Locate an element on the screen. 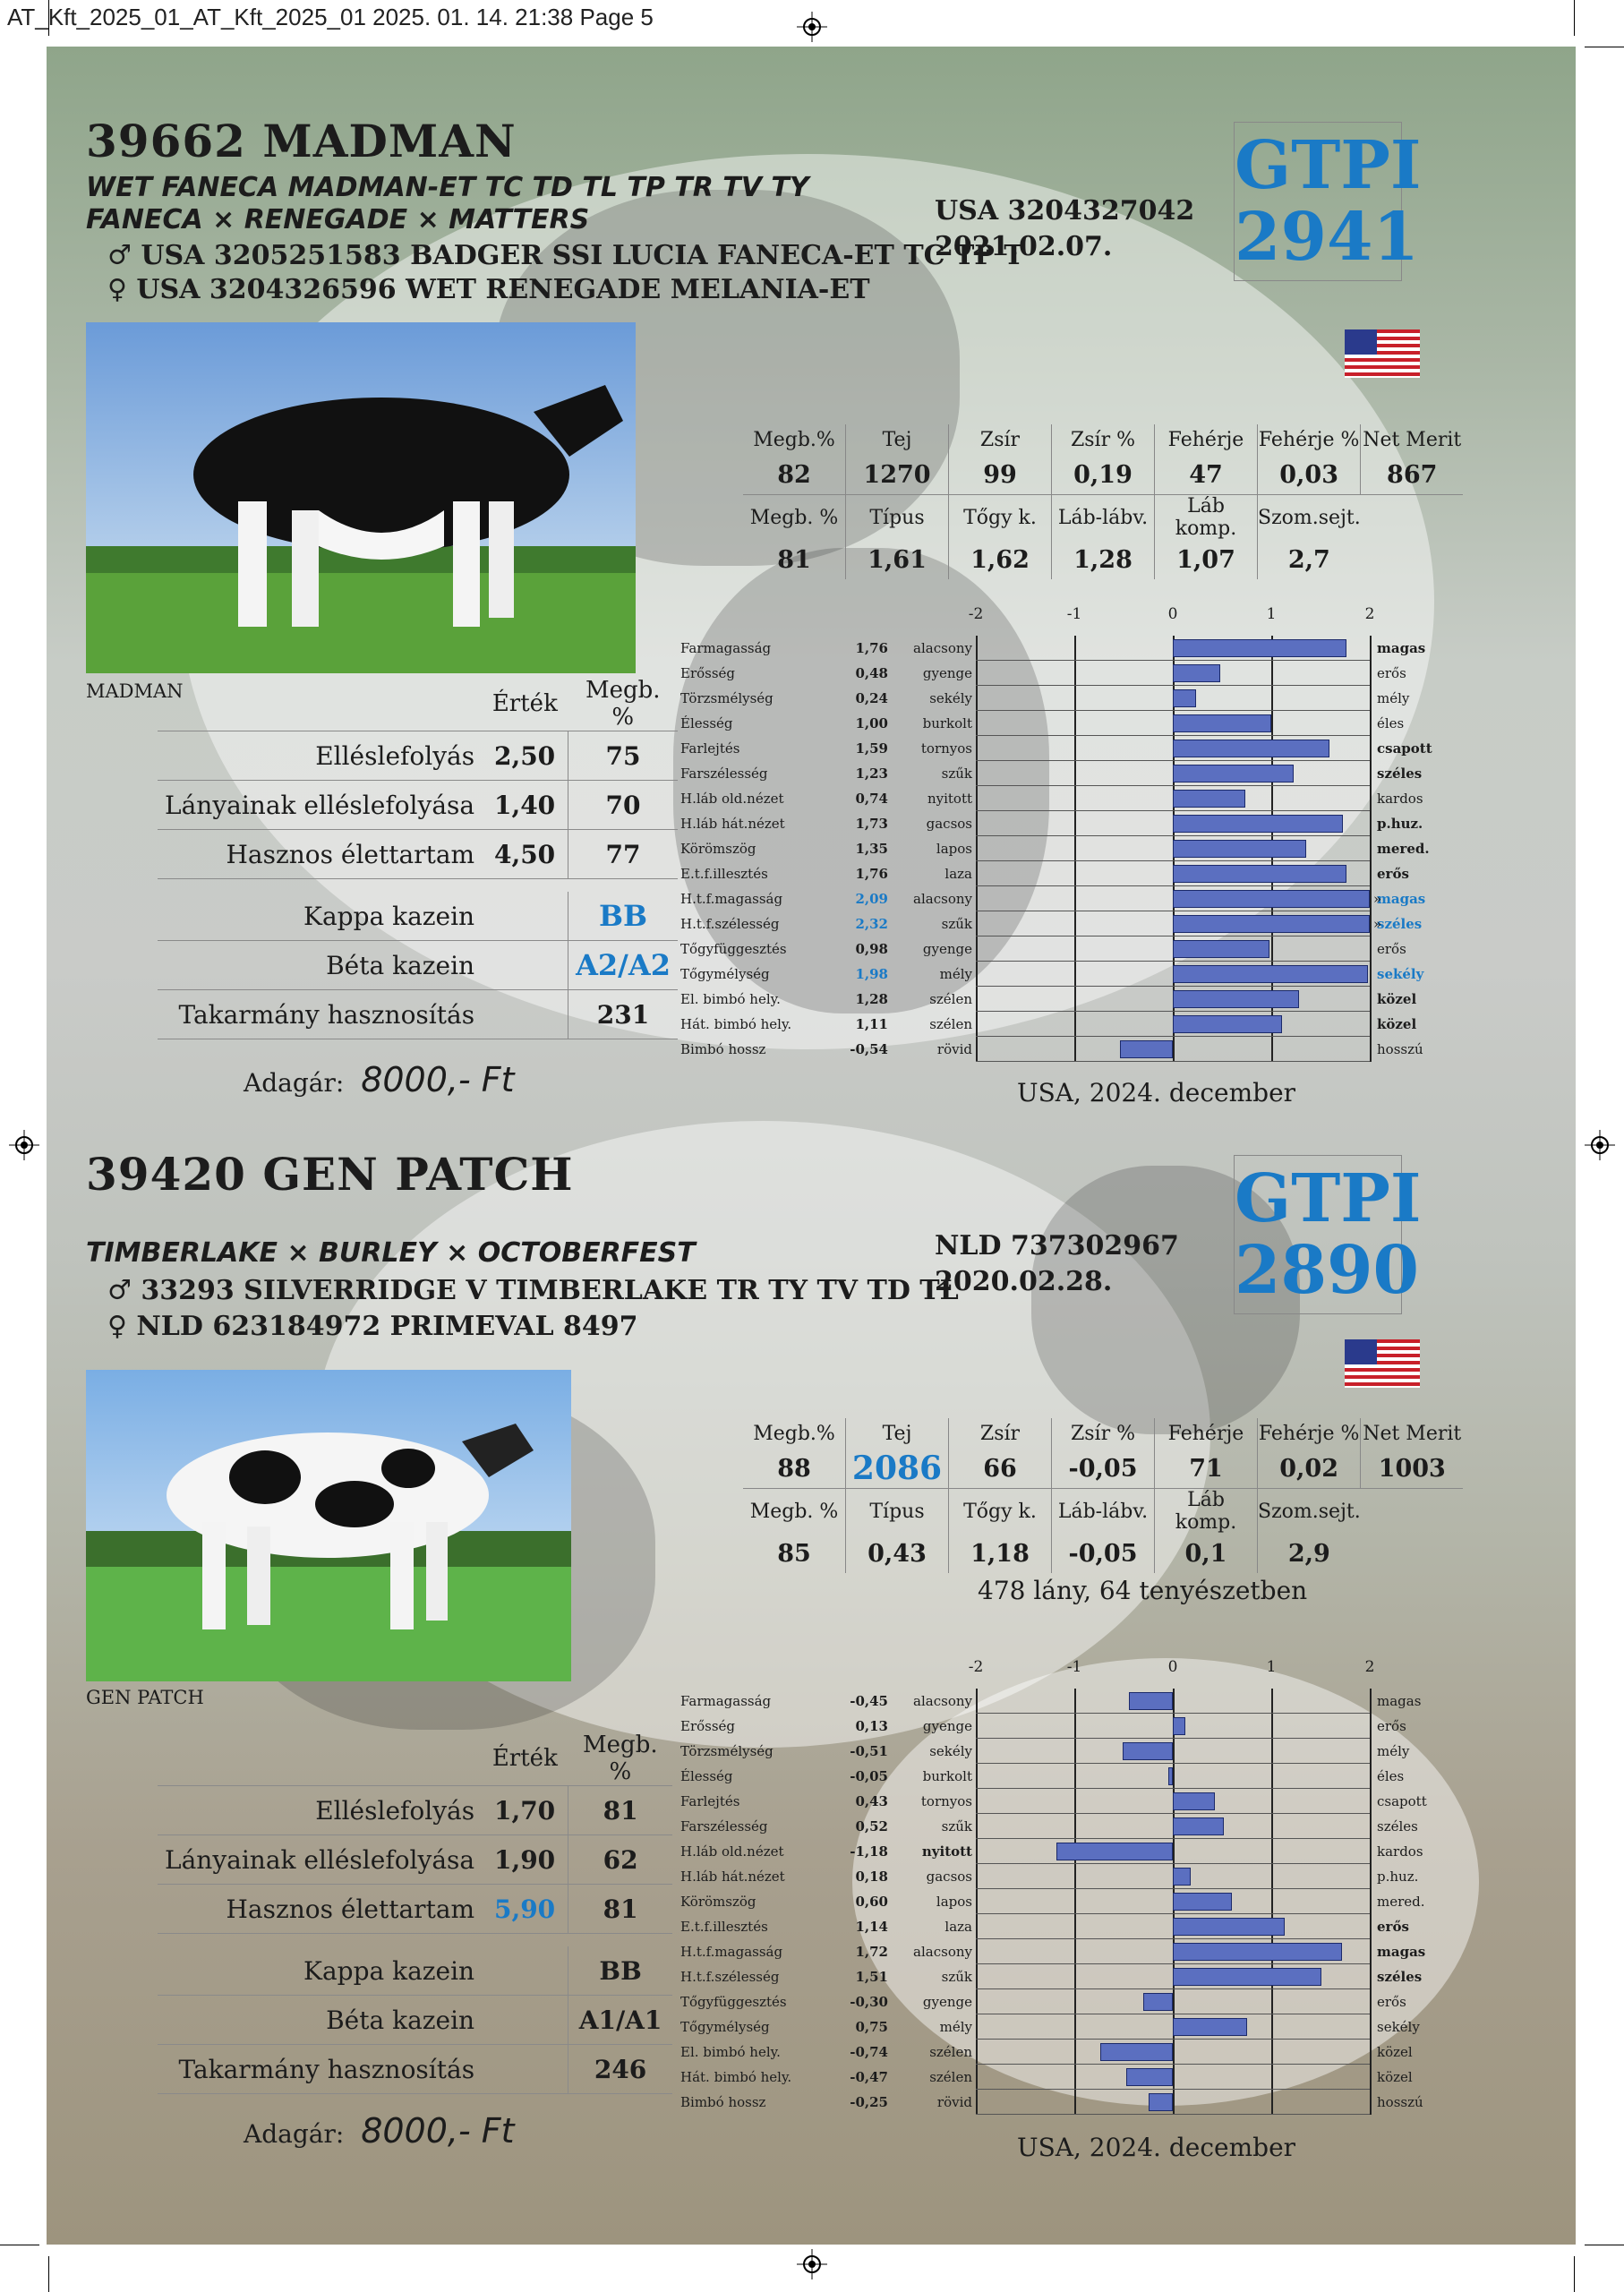 The height and width of the screenshot is (2292, 1624). trait-name: Törzsmélység is located at coordinates (727, 698).